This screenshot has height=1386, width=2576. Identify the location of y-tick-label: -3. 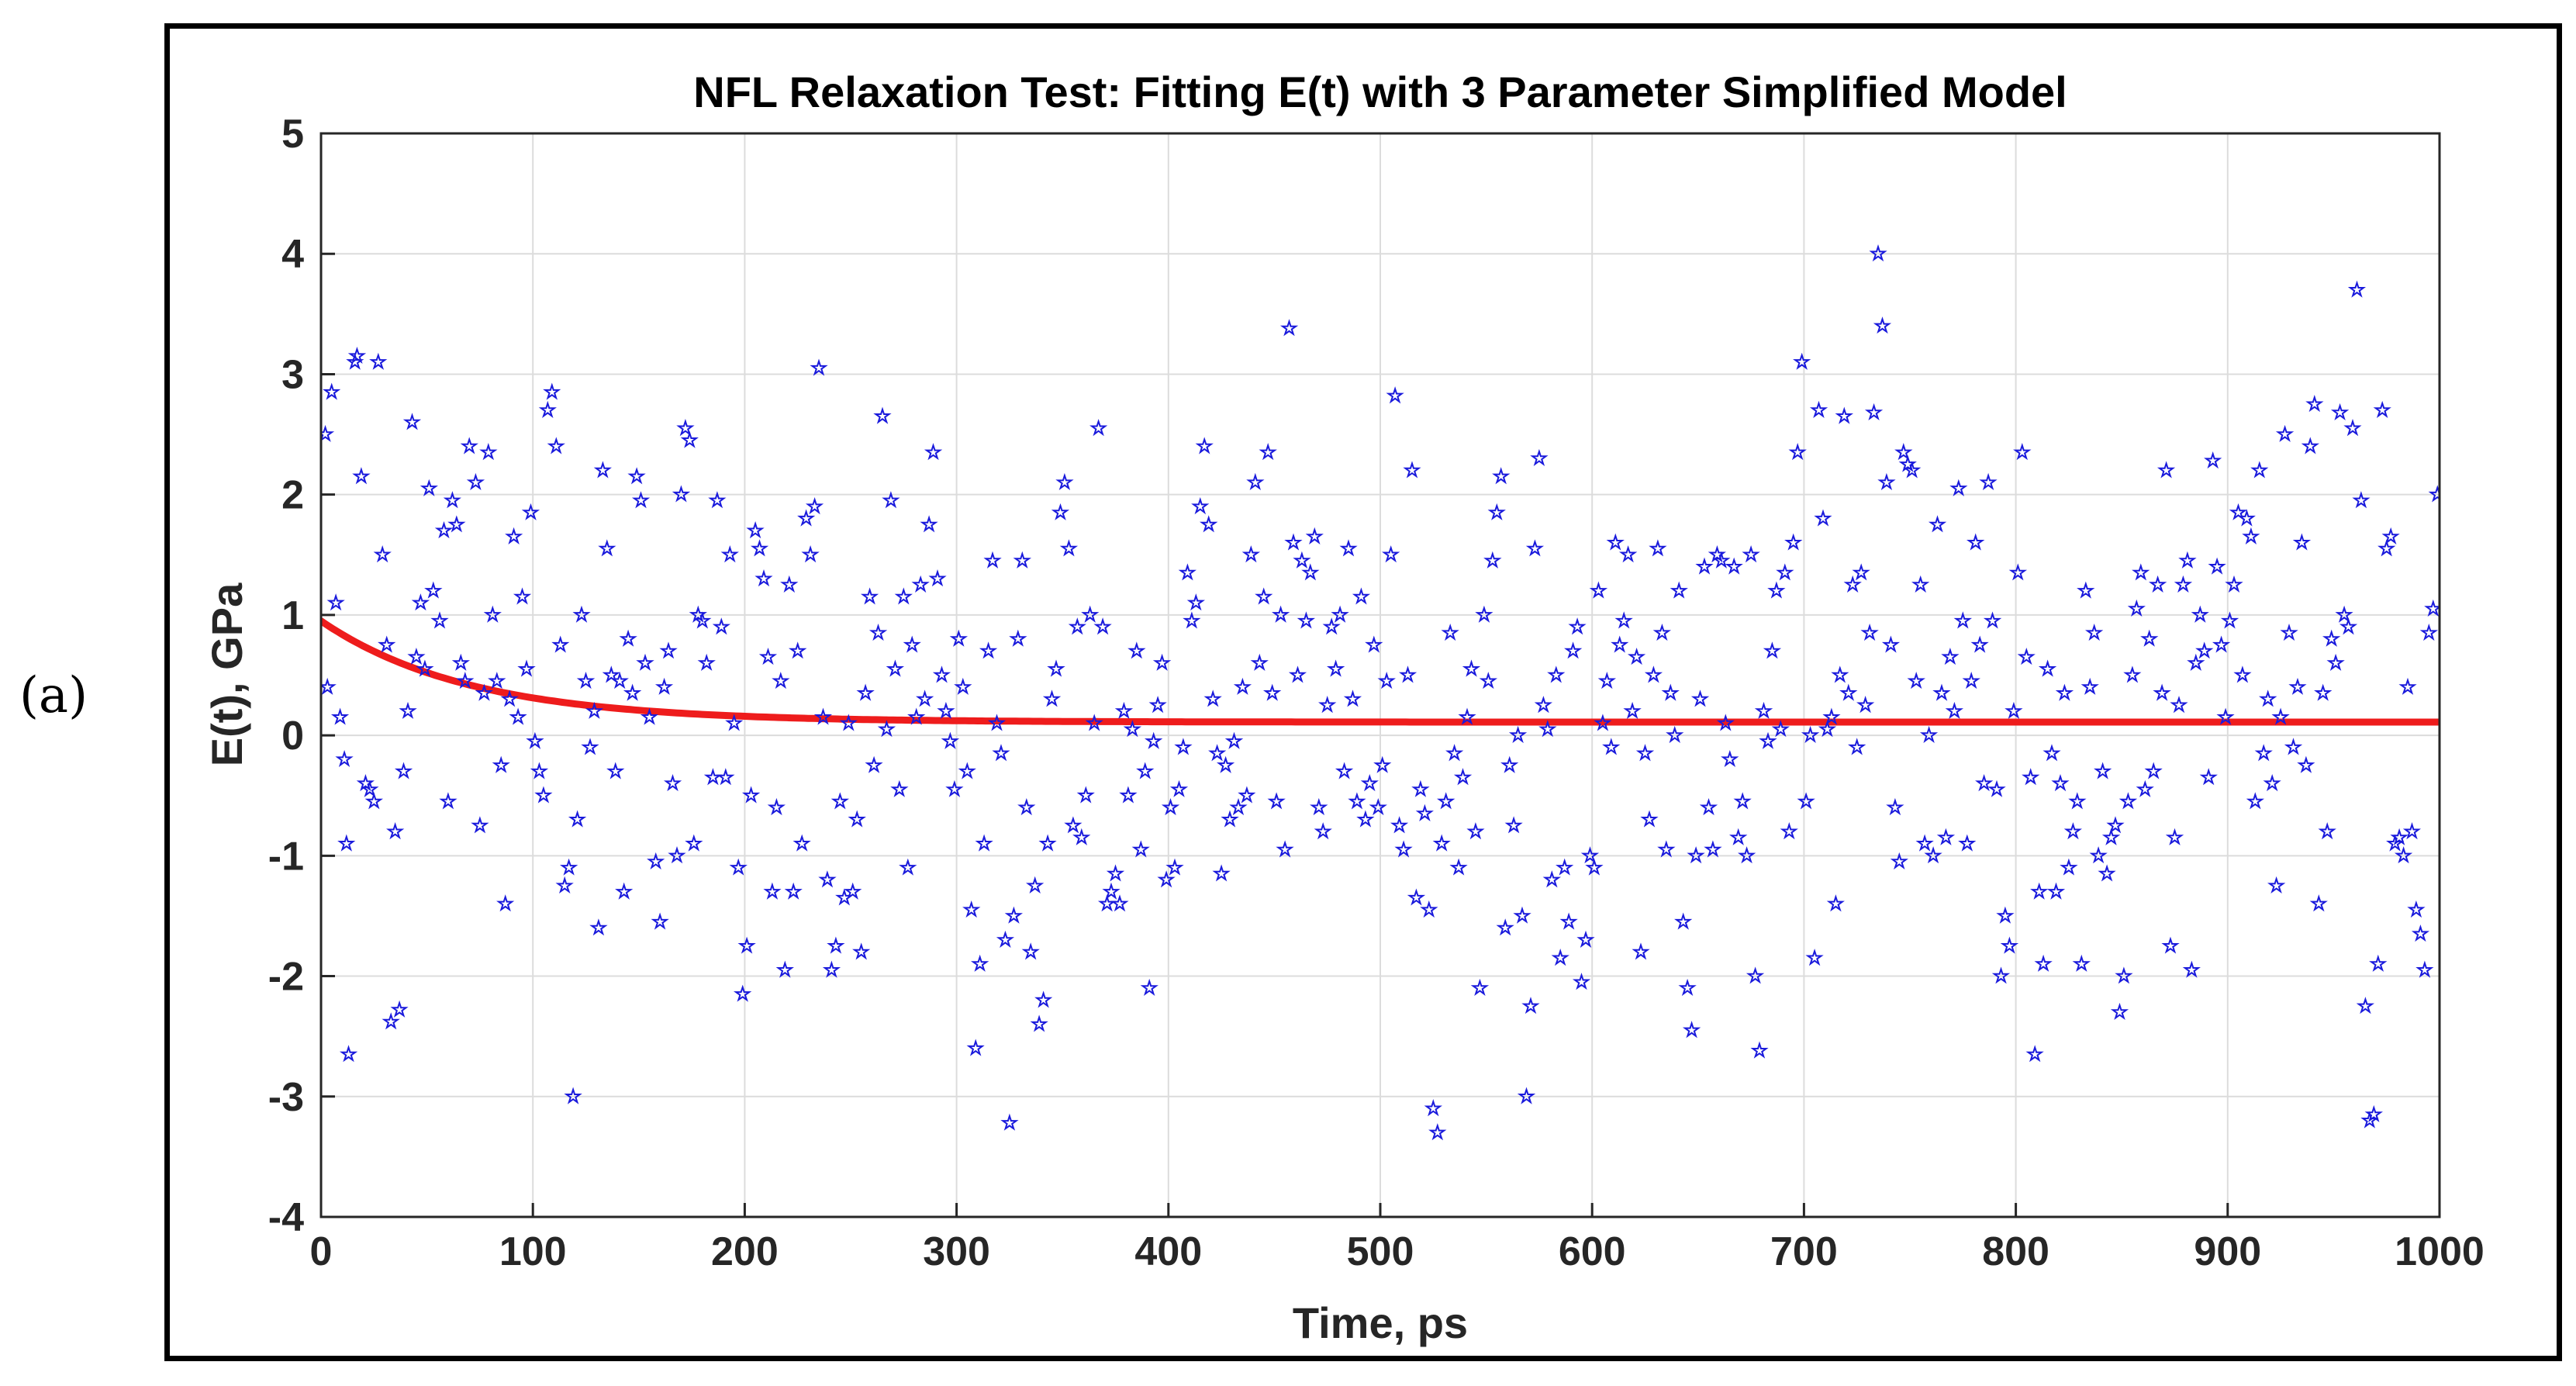
(286, 1097).